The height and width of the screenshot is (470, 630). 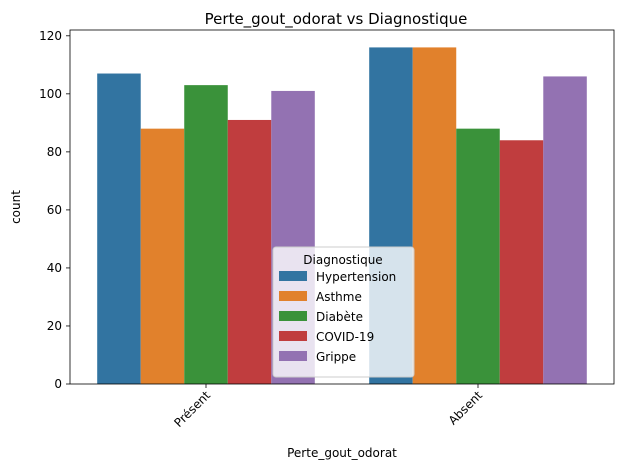 What do you see at coordinates (342, 260) in the screenshot?
I see `legend-title: Diagnostique` at bounding box center [342, 260].